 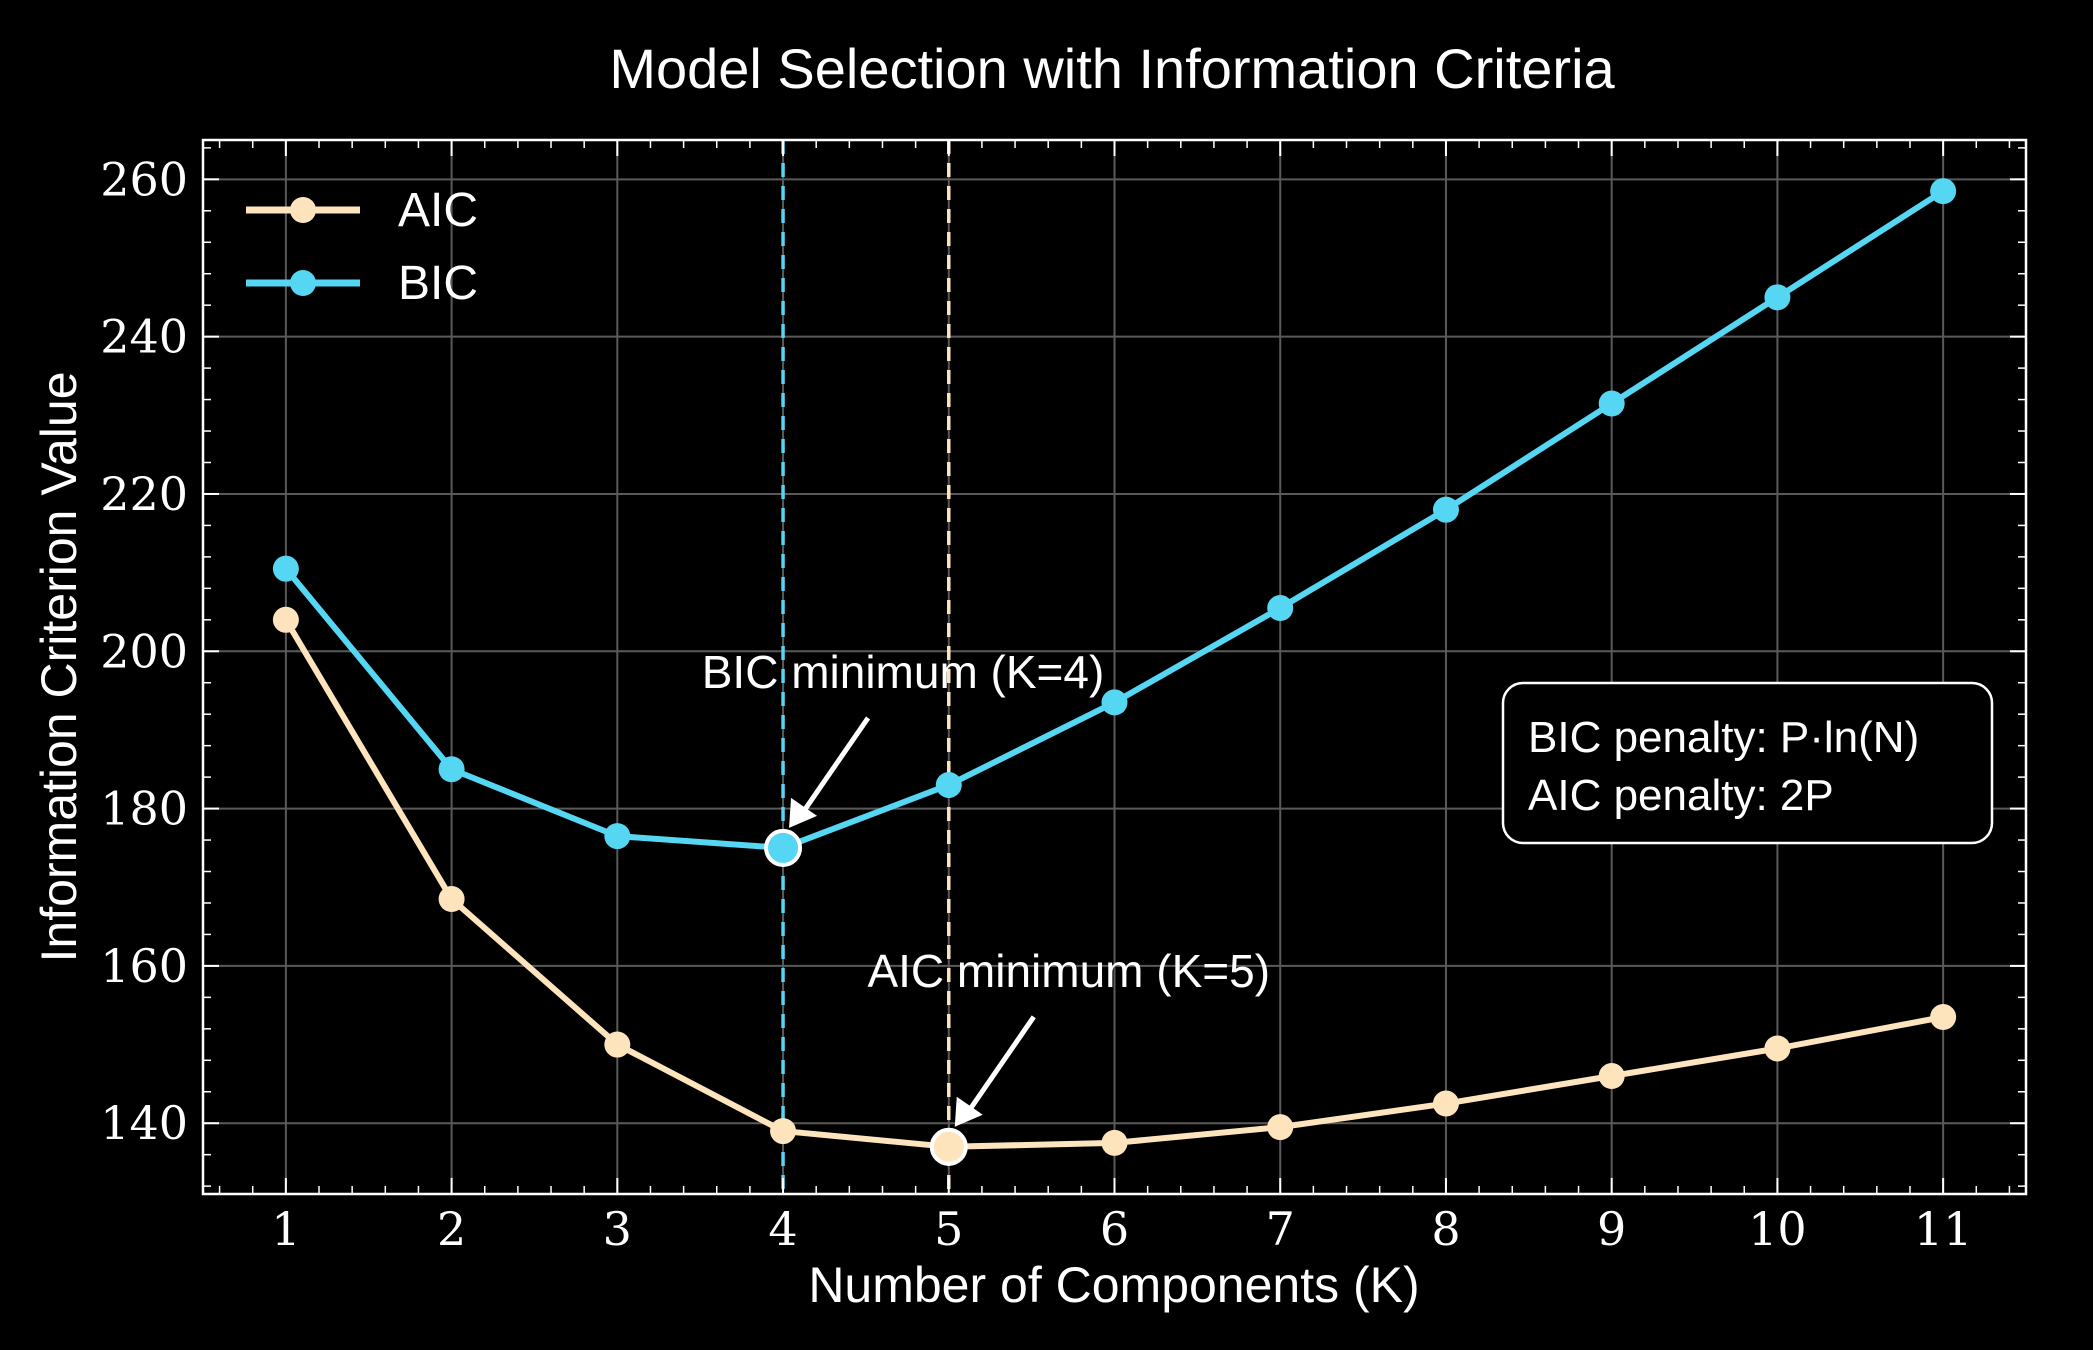 What do you see at coordinates (783, 847) in the screenshot?
I see `minimum-marker-bic` at bounding box center [783, 847].